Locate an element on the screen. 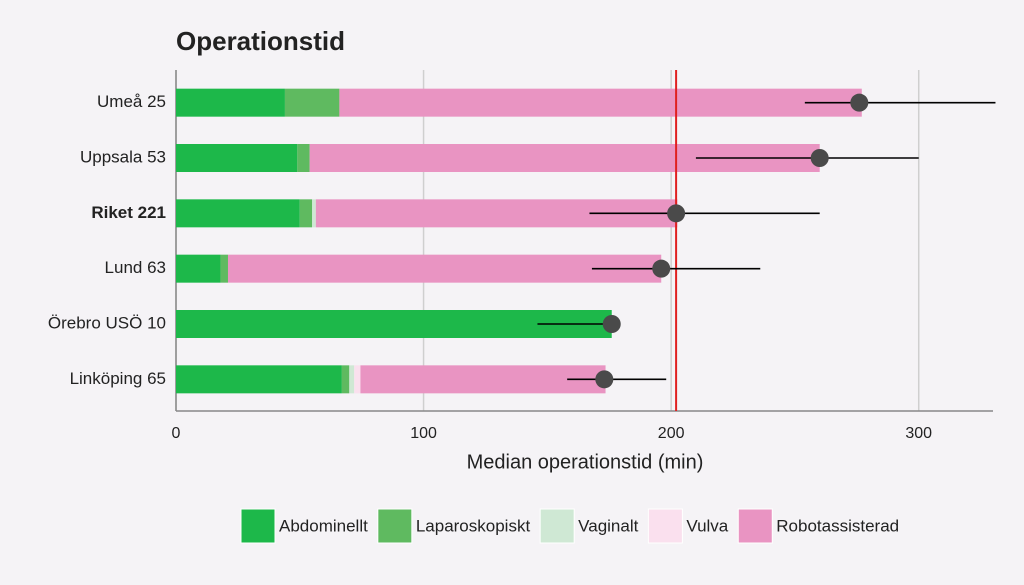 This screenshot has width=1024, height=585. legend-label: Abdominellt is located at coordinates (323, 525).